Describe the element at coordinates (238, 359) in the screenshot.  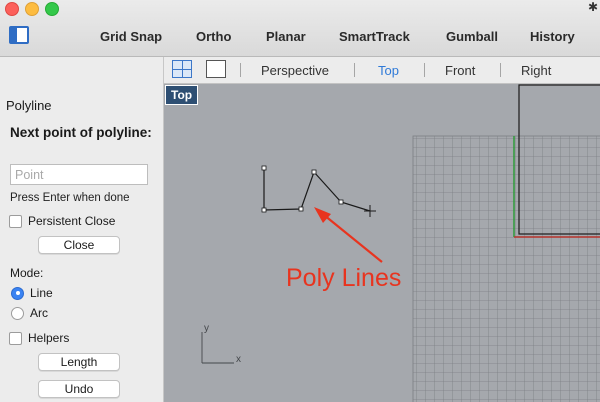
I see `axis-glyph-x-label: x` at that location.